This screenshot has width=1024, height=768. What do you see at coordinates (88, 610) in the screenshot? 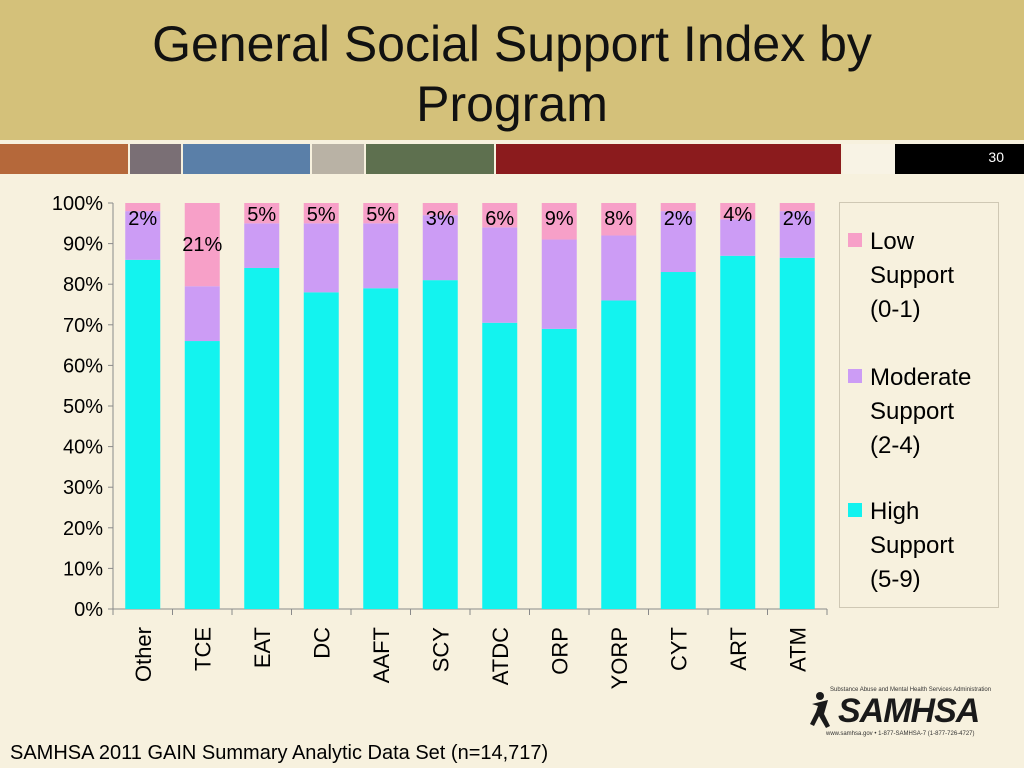
I see `y-tick-label: 0%` at bounding box center [88, 610].